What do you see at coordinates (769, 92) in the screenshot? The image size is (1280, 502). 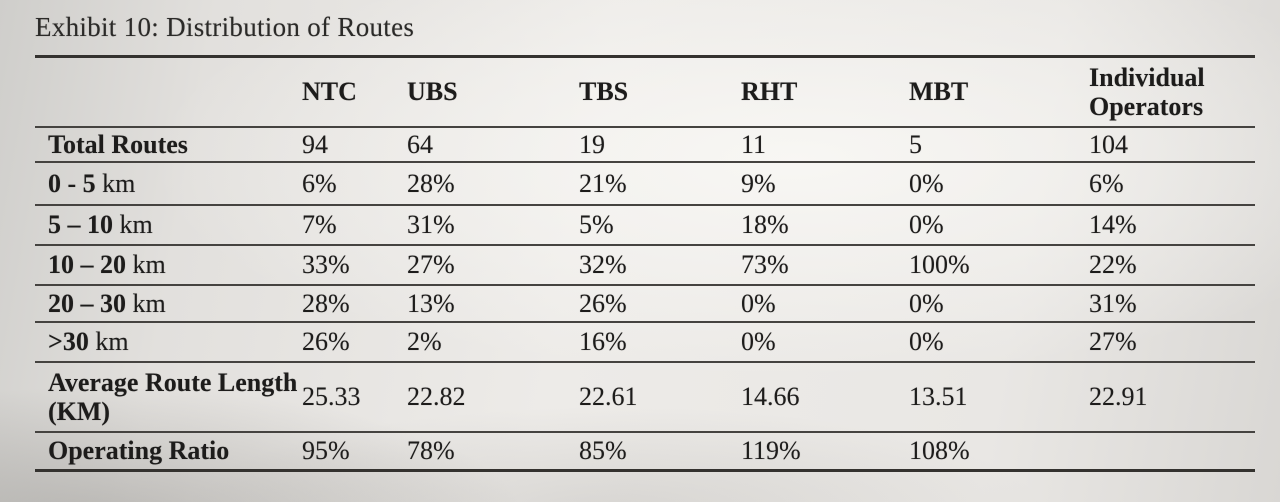 I see `header-cell-rht: RHT` at bounding box center [769, 92].